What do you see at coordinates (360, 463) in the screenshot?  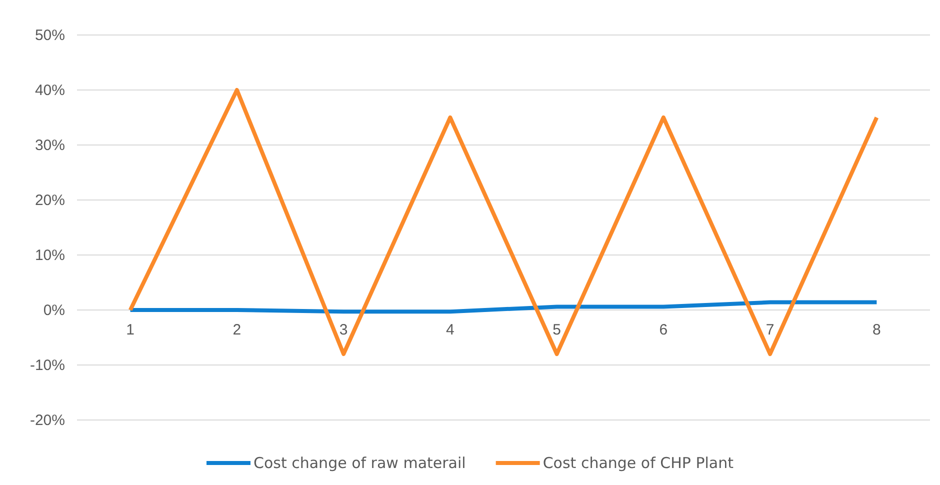 I see `legend-label: Cost change of raw materail` at bounding box center [360, 463].